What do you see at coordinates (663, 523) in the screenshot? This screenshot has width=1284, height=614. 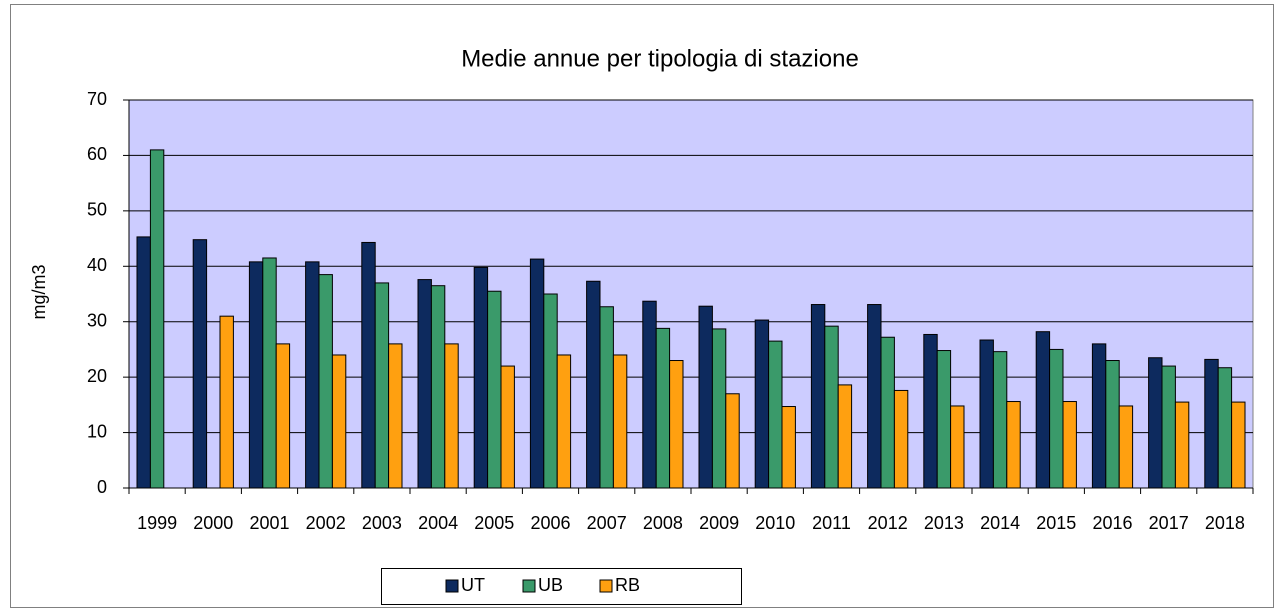 I see `x-tick-label: 2008` at bounding box center [663, 523].